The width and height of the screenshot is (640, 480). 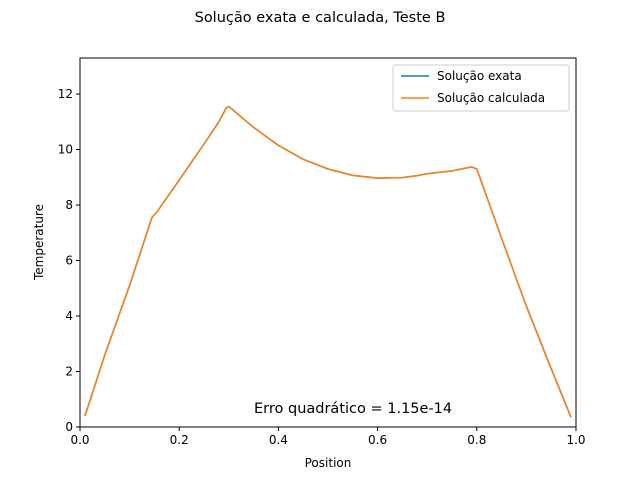 What do you see at coordinates (69, 316) in the screenshot?
I see `y-tick-label: 4` at bounding box center [69, 316].